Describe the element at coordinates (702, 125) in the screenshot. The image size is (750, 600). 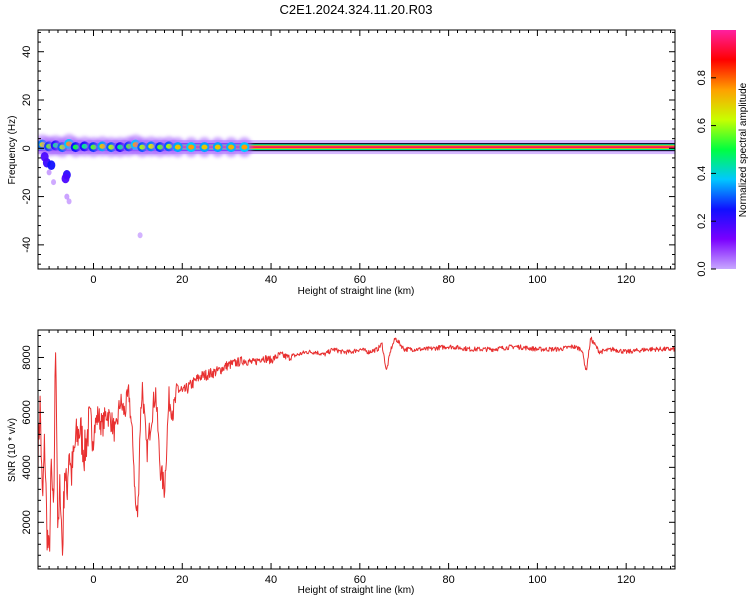
I see `colorbar-tick-label: 0.6` at that location.